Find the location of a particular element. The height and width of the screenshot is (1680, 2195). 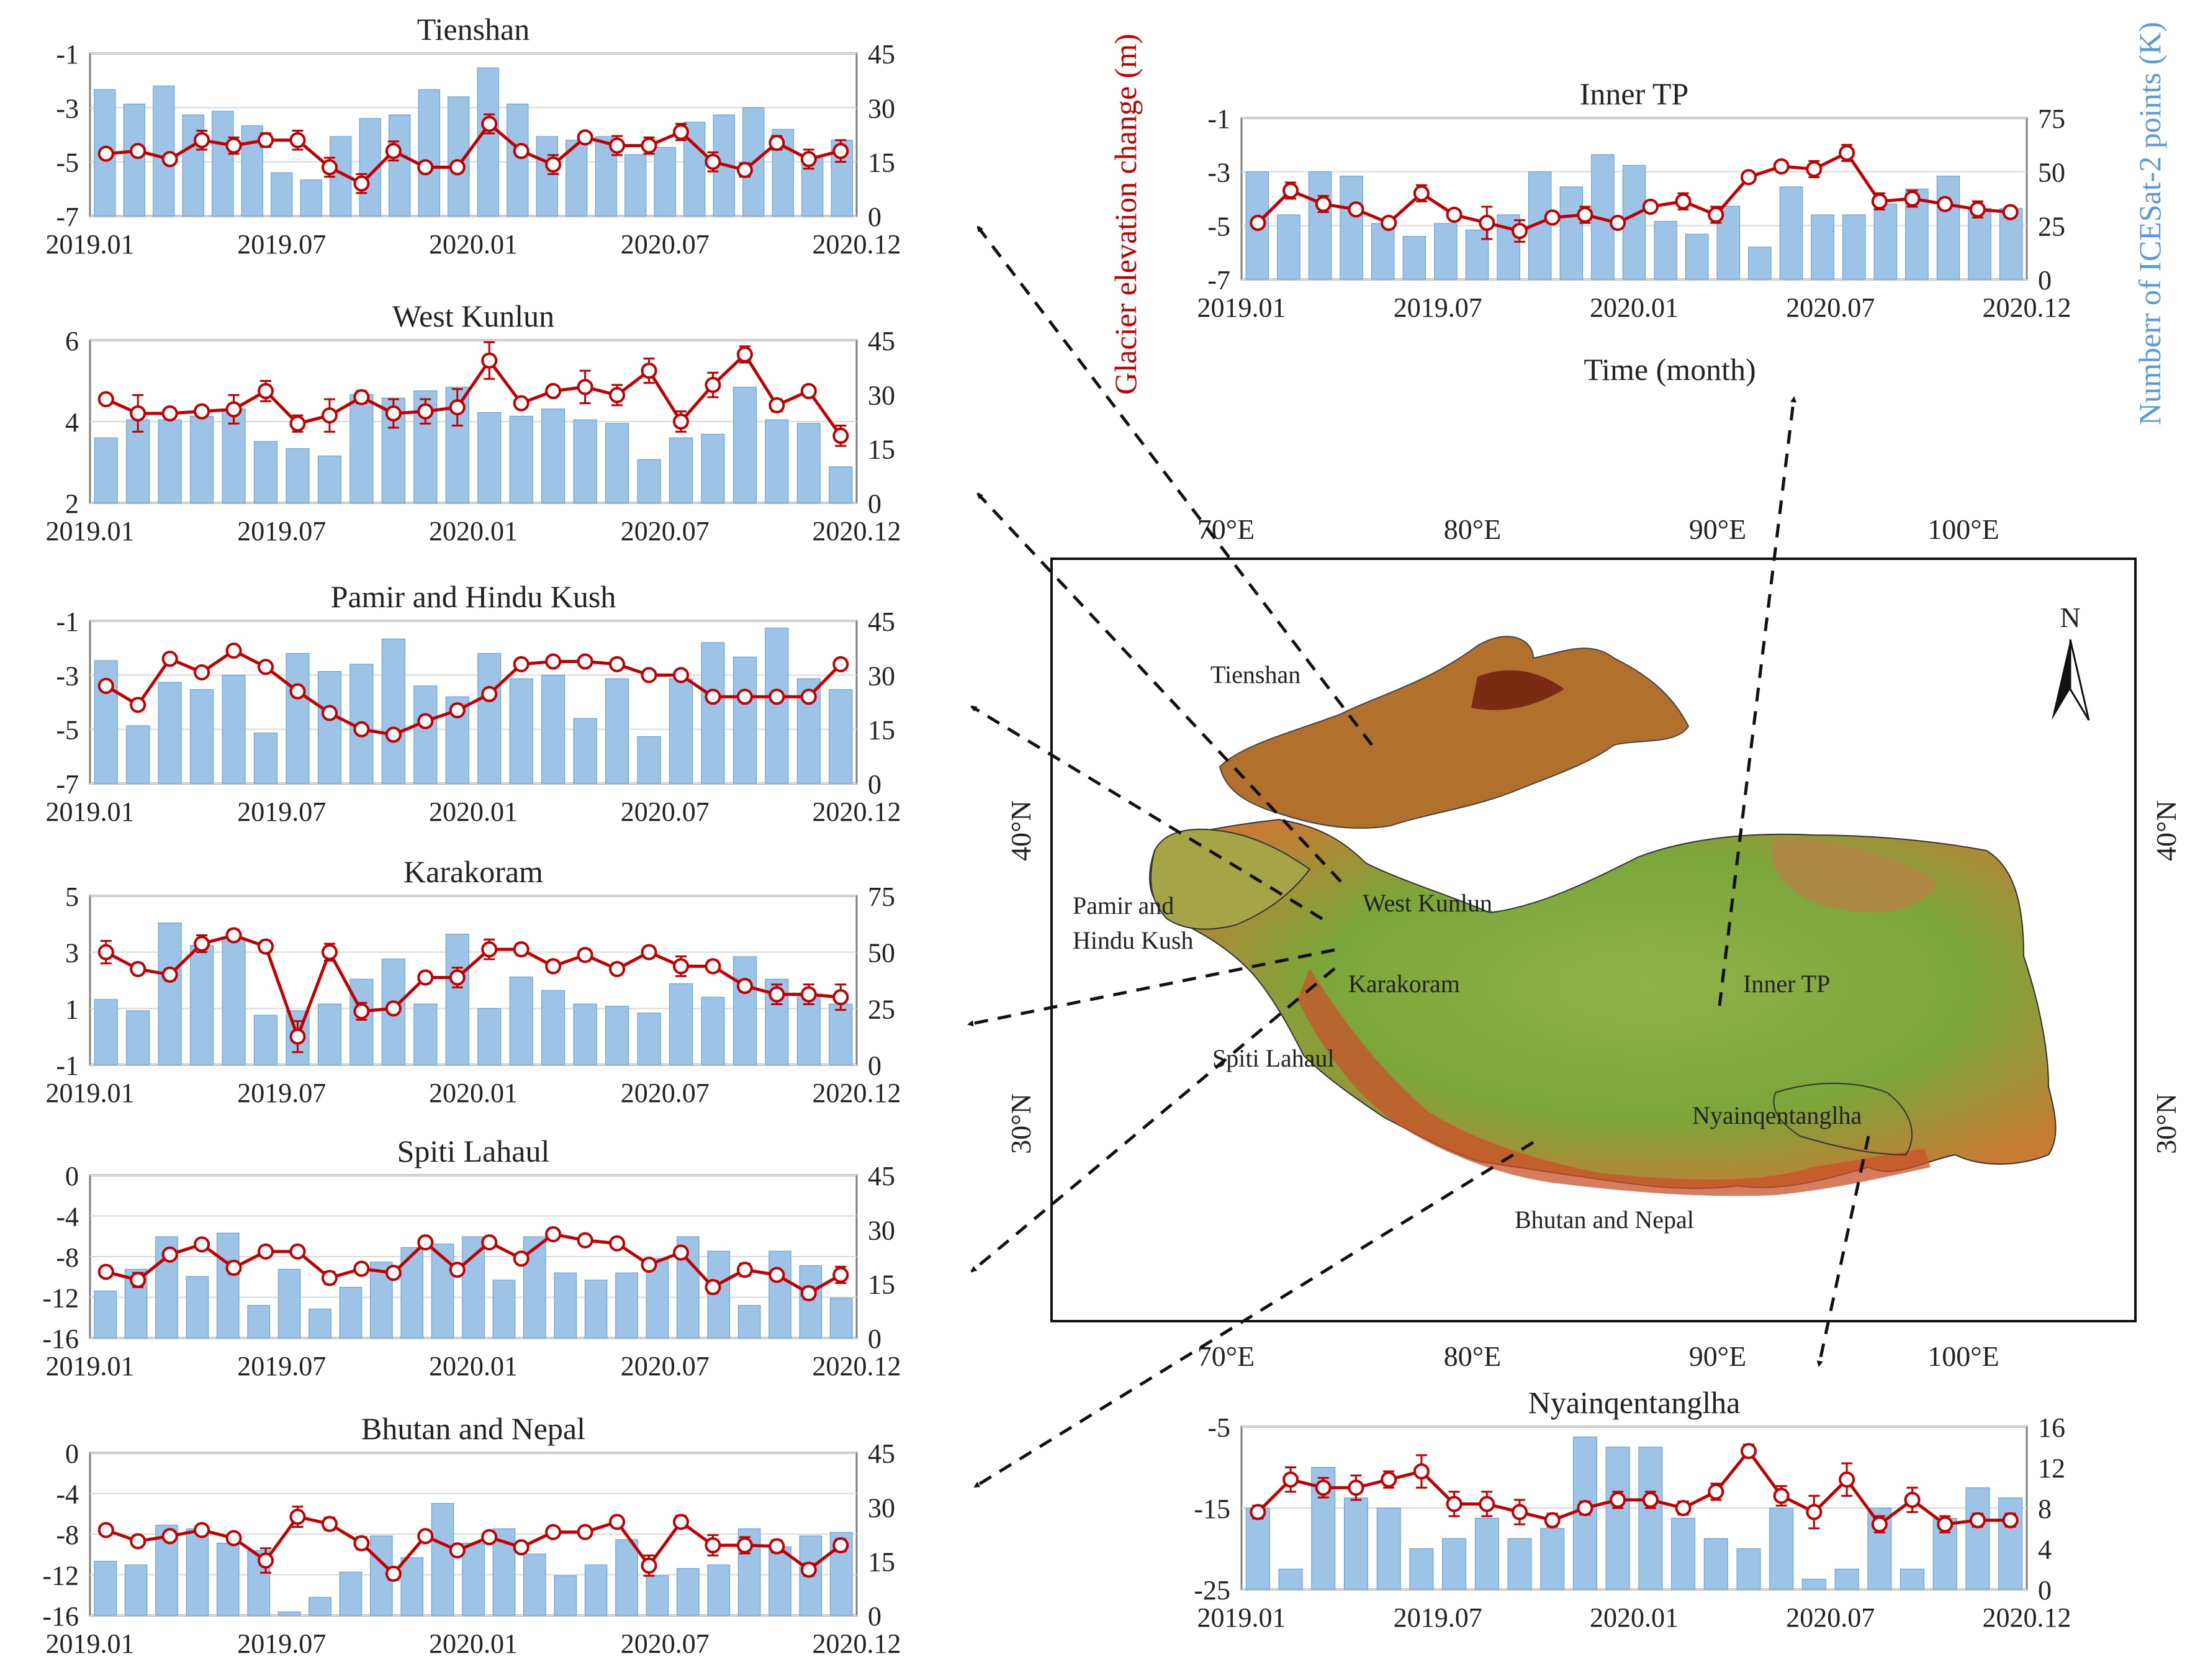

tienshan-terrain is located at coordinates (1454, 732).